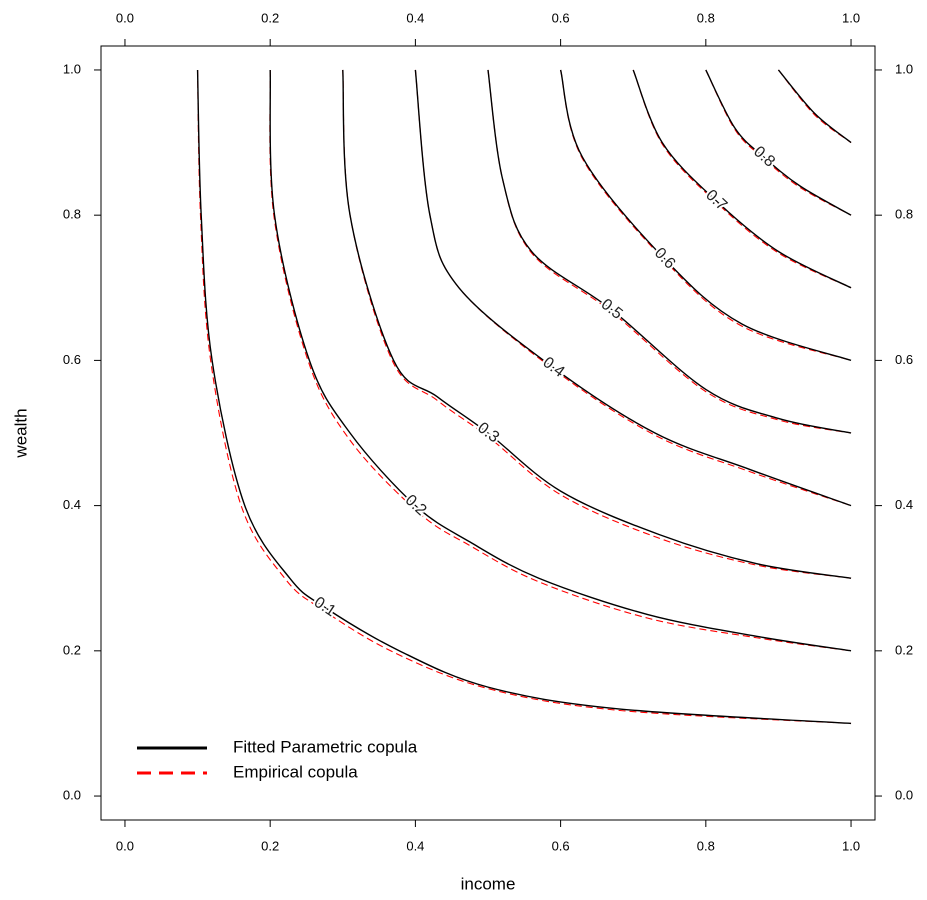  Describe the element at coordinates (561, 17) in the screenshot. I see `x-tick-label-top: 0.6` at that location.